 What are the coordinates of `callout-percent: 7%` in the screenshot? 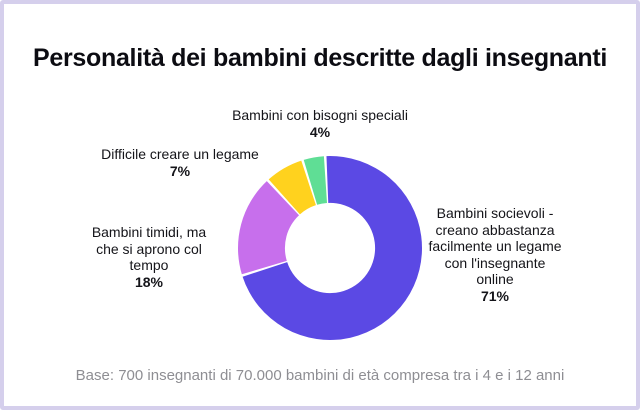 It's located at (180, 170).